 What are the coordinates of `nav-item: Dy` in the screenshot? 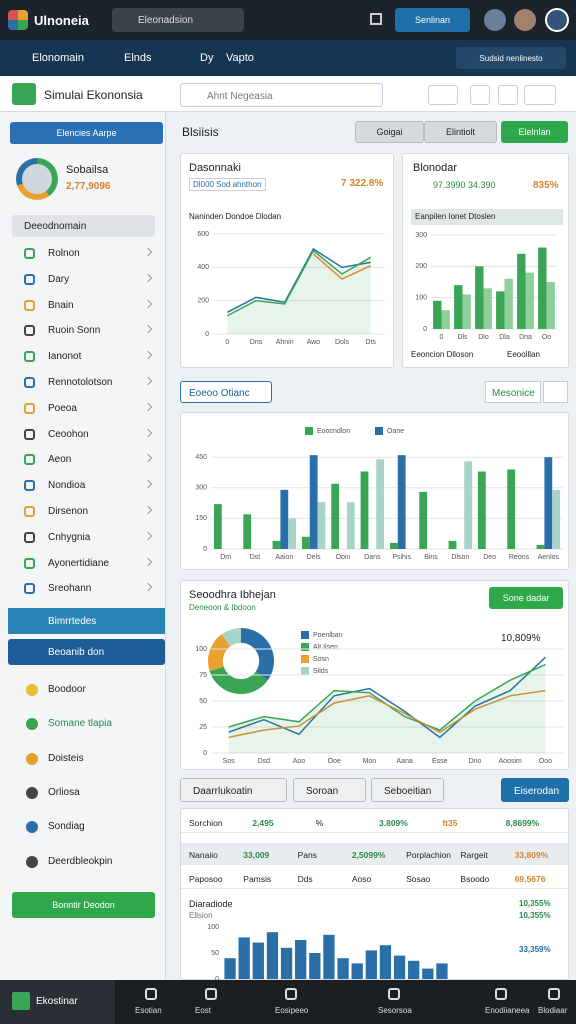 It's located at (207, 58).